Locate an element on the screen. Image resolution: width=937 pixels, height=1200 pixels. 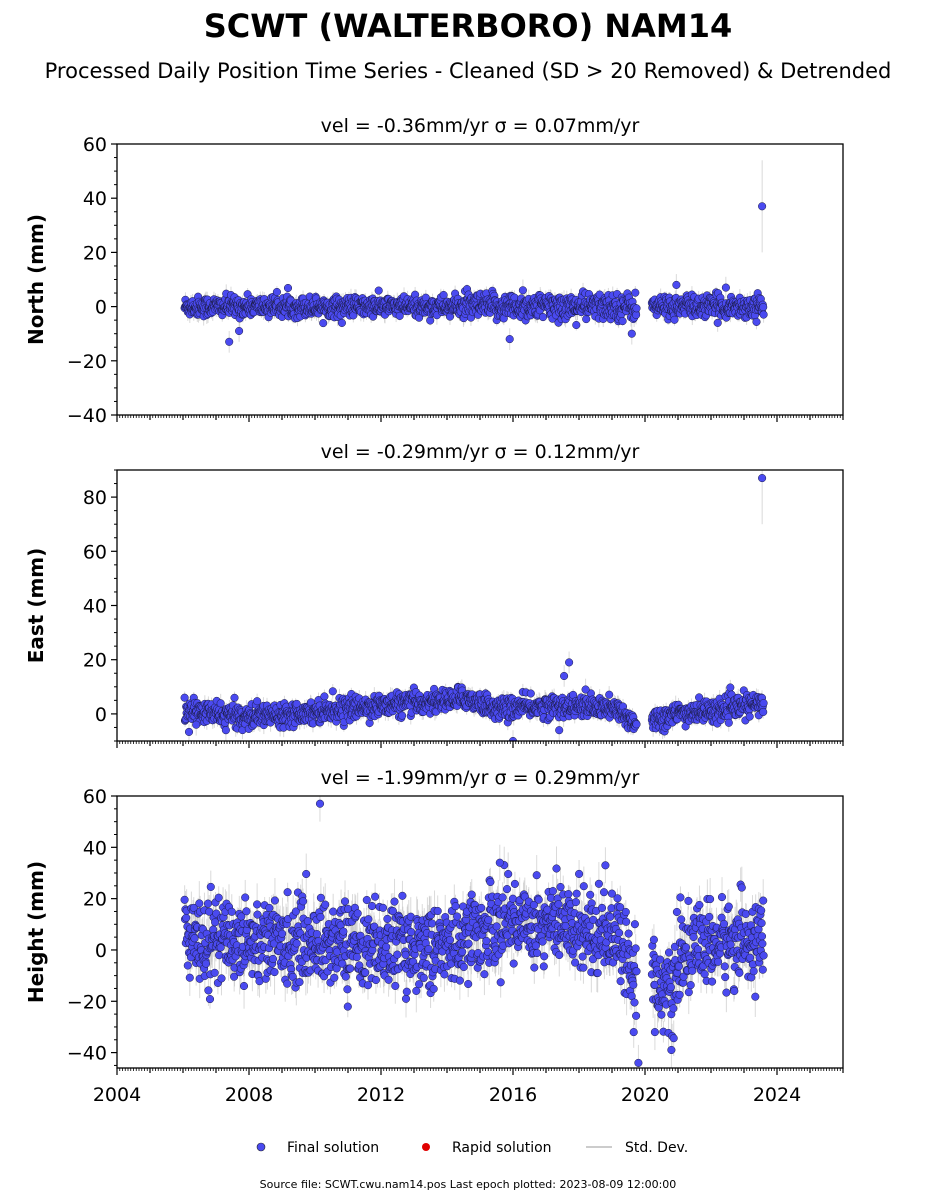
y-tick-label: 60 is located at coordinates (95, 145).